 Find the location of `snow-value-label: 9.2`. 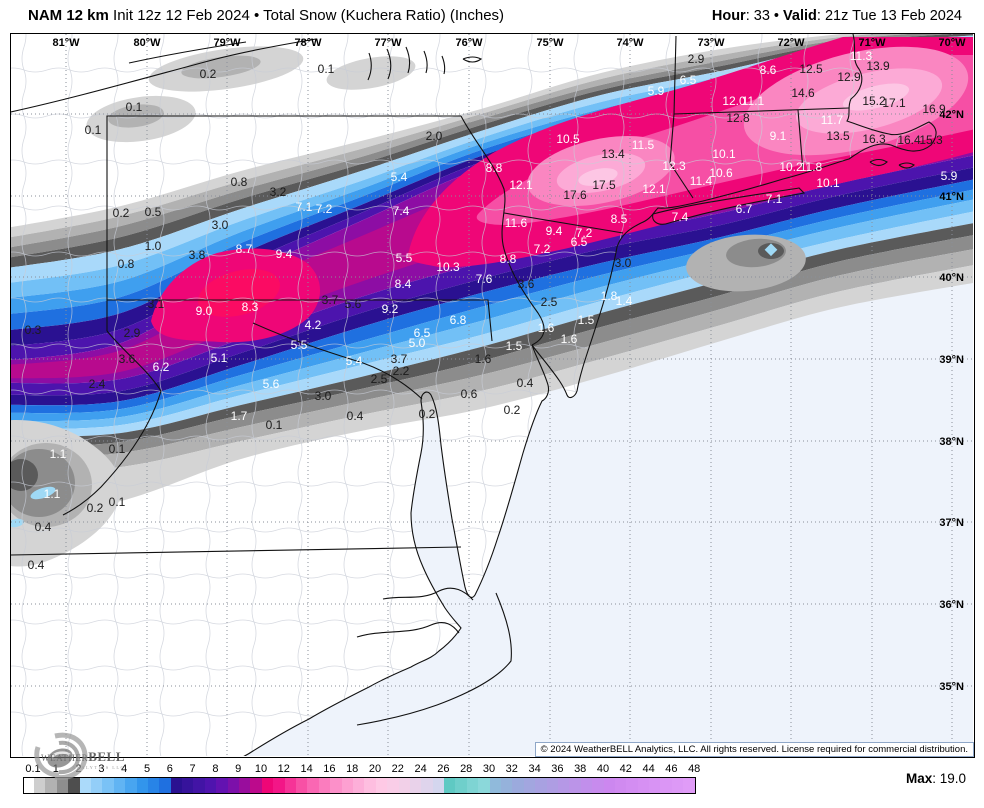

snow-value-label: 9.2 is located at coordinates (390, 309).